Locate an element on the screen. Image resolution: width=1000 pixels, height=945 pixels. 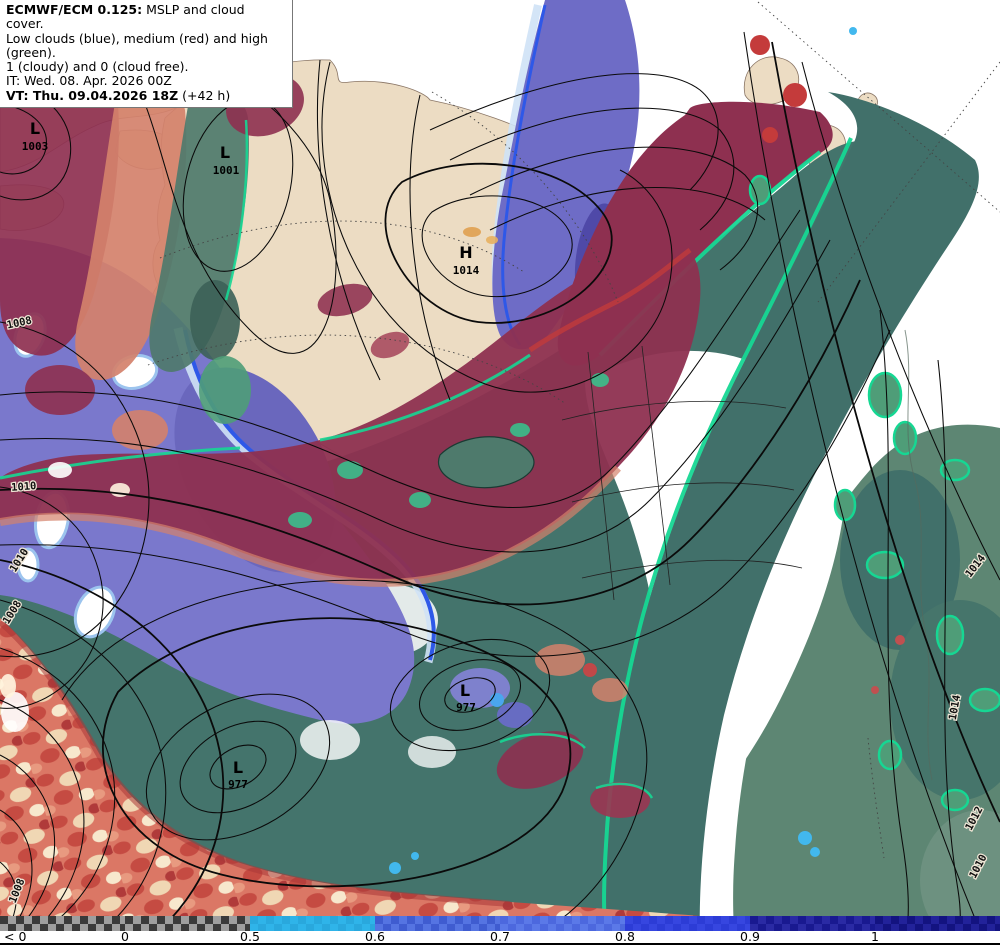
title-line-scale: 1 (cloudy) and 0 (cloud free). is located at coordinates (97, 66).